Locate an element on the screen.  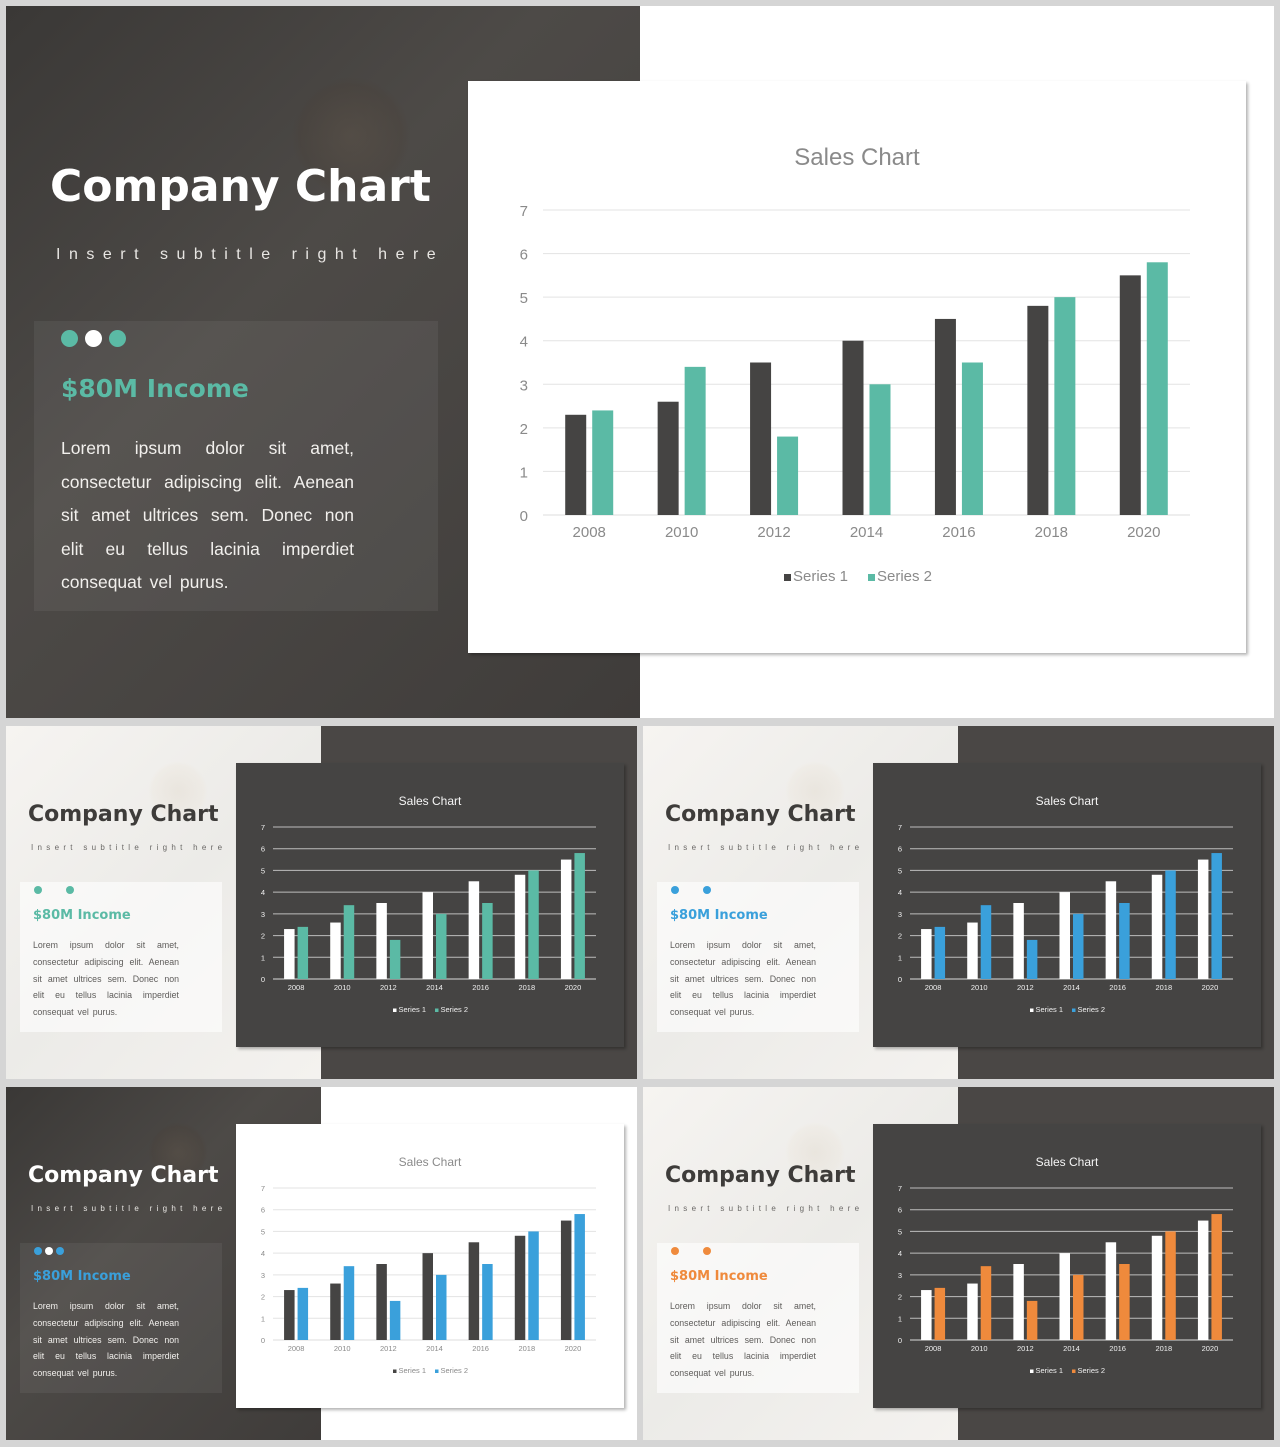
y-tick-label: 6 is located at coordinates (524, 255).